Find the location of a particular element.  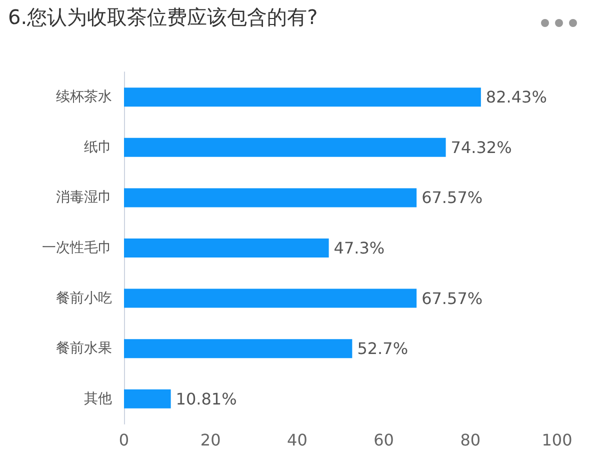

y-tick-label: 餐前小吃 is located at coordinates (84, 298).